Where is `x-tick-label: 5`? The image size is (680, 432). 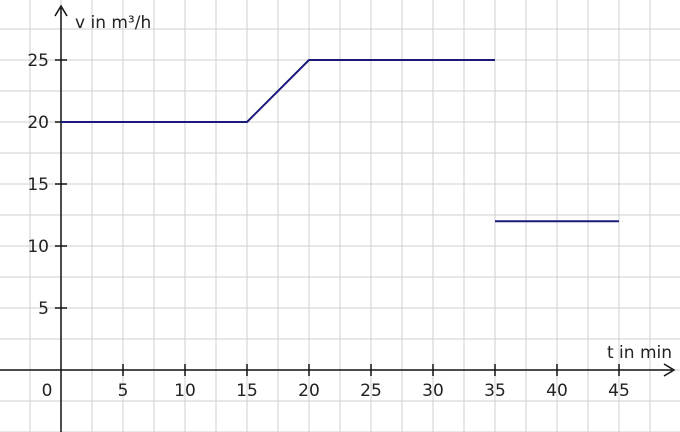 x-tick-label: 5 is located at coordinates (123, 391).